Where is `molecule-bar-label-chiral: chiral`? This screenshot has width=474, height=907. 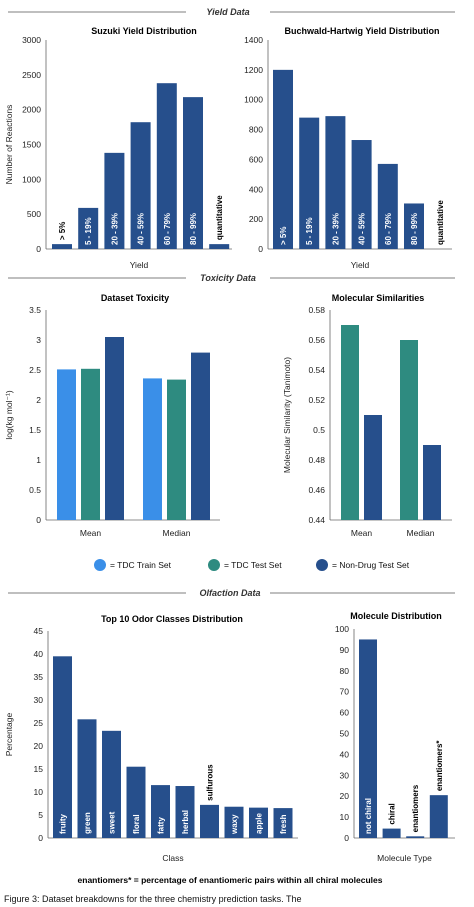
molecule-bar-label-chiral: chiral is located at coordinates (392, 813).